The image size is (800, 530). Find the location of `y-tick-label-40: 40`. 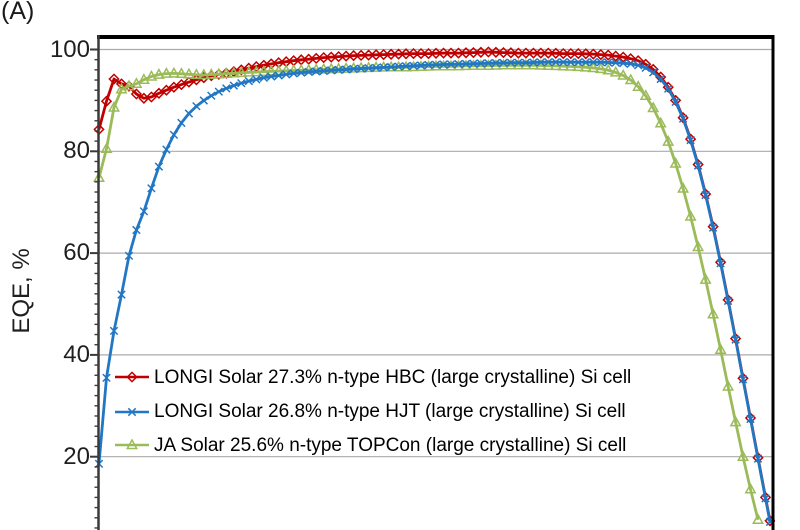

y-tick-label-40: 40 is located at coordinates (76, 354).